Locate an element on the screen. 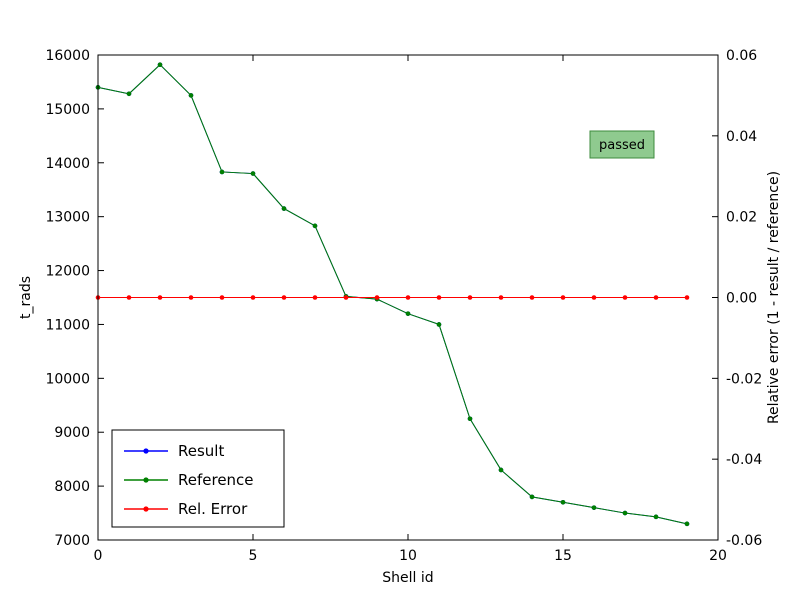 This screenshot has width=800, height=605. y-right-tick-label: -0.04 is located at coordinates (744, 460).